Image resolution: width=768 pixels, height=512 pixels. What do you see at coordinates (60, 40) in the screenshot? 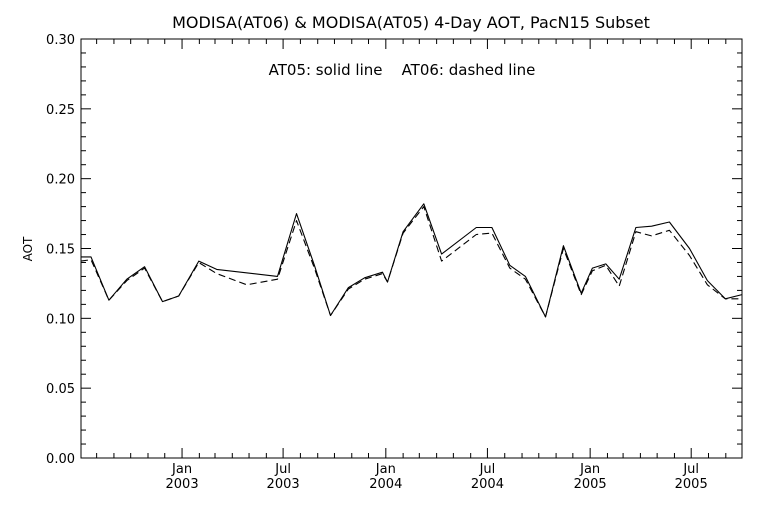
I see `y-tick-label: 0.30` at bounding box center [60, 40].